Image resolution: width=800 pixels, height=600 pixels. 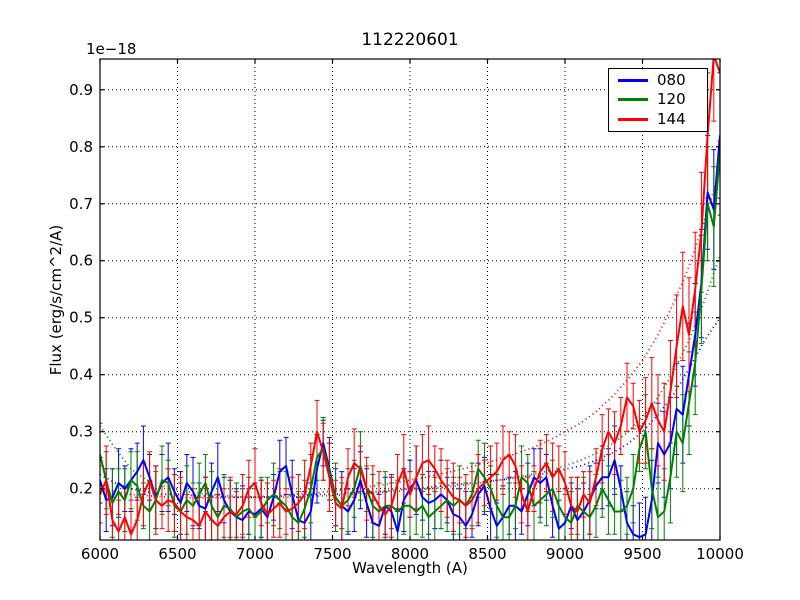 What do you see at coordinates (81, 204) in the screenshot?
I see `y-tick-label: 0.7` at bounding box center [81, 204].